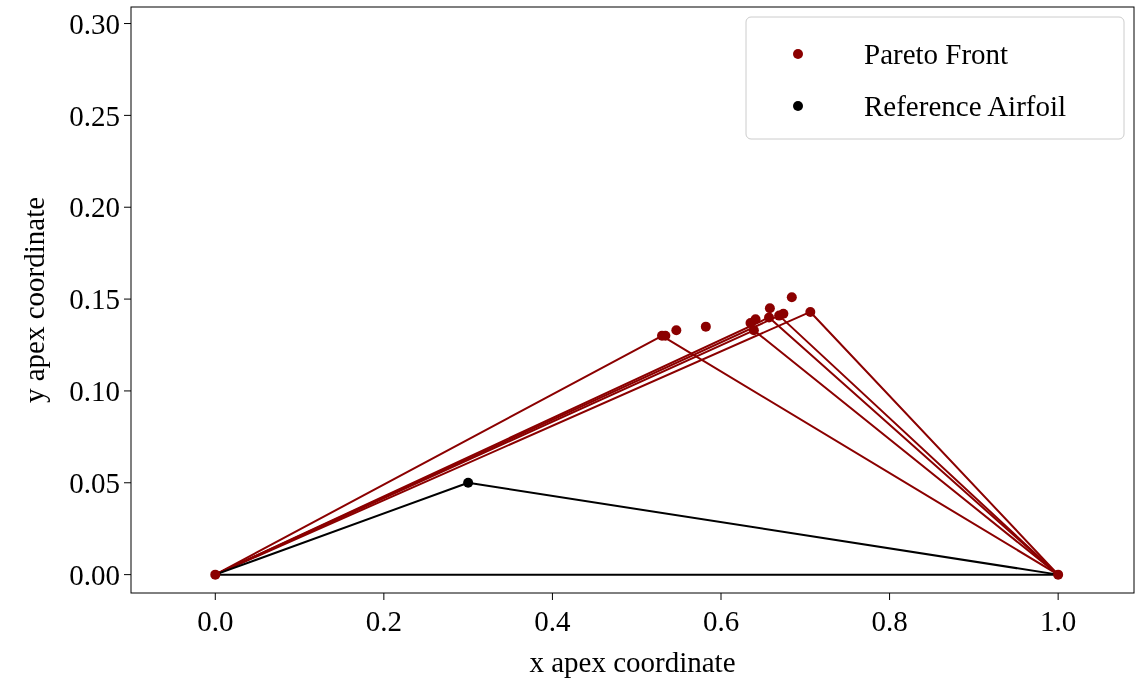 This screenshot has width=1138, height=681. Describe the element at coordinates (383, 621) in the screenshot. I see `x-tick-label: 0.2` at that location.